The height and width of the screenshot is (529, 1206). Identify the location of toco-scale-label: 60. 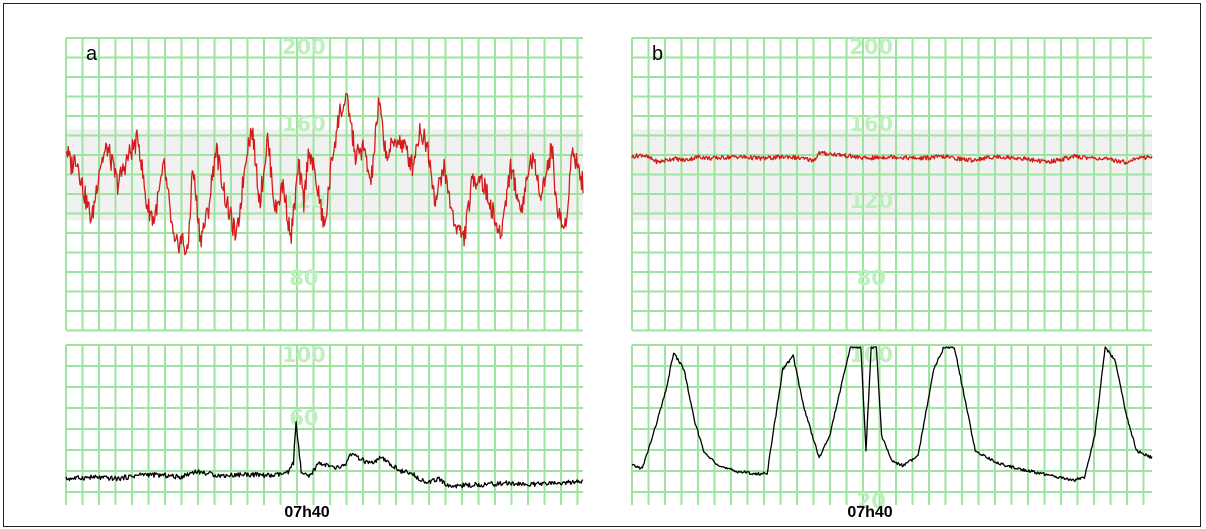
(303, 418).